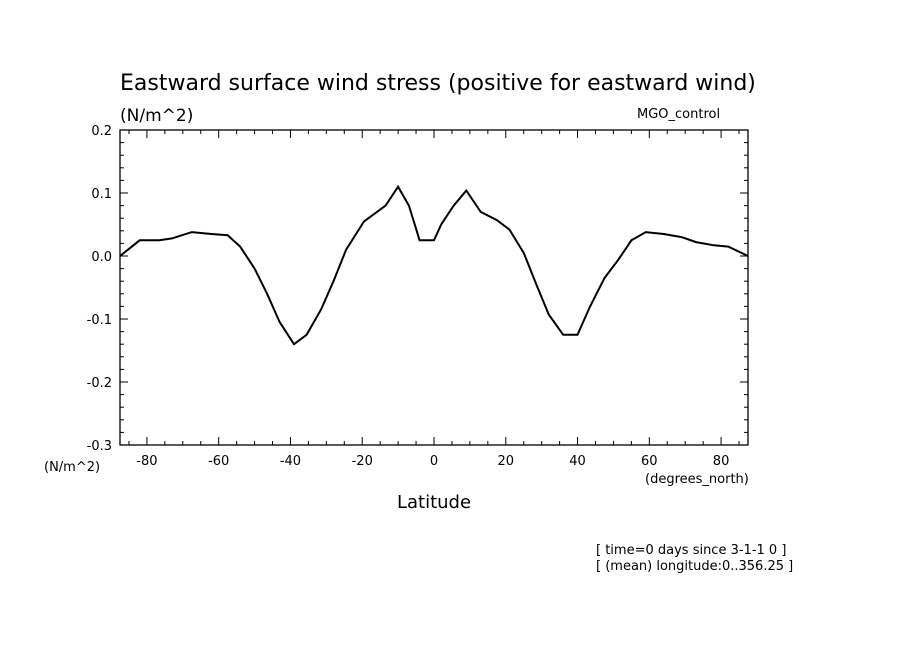  What do you see at coordinates (678, 114) in the screenshot?
I see `dataset-label: MGO_control` at bounding box center [678, 114].